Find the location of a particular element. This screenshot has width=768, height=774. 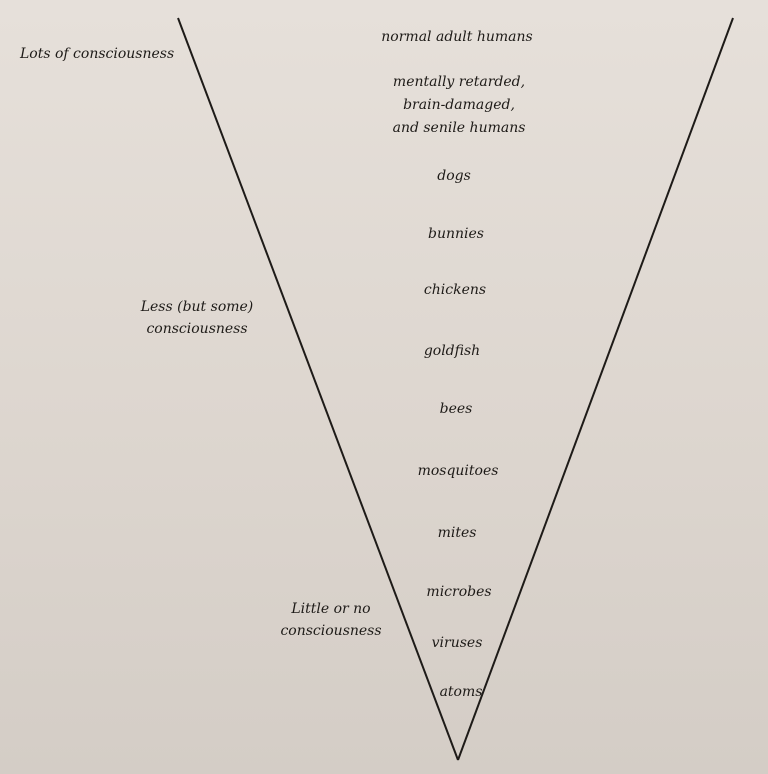

level-microbes: microbes is located at coordinates (459, 592).